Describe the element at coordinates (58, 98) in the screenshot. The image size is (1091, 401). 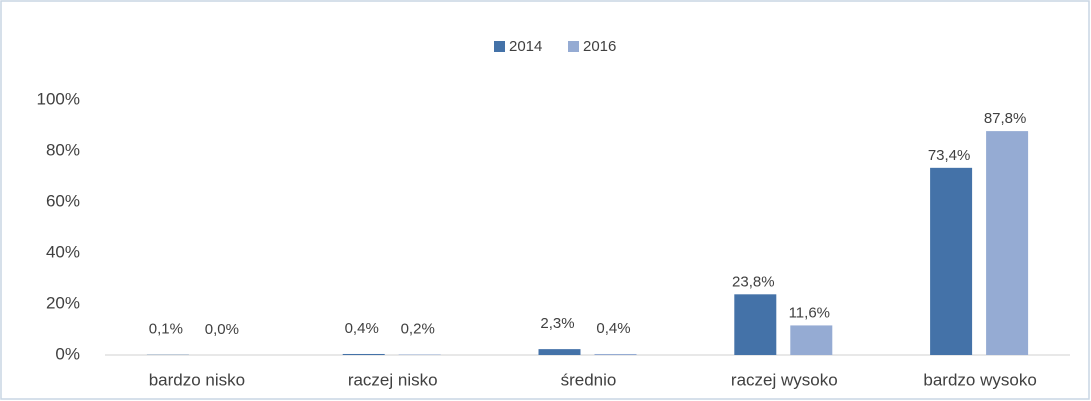
I see `y-tick-label: 100%` at that location.